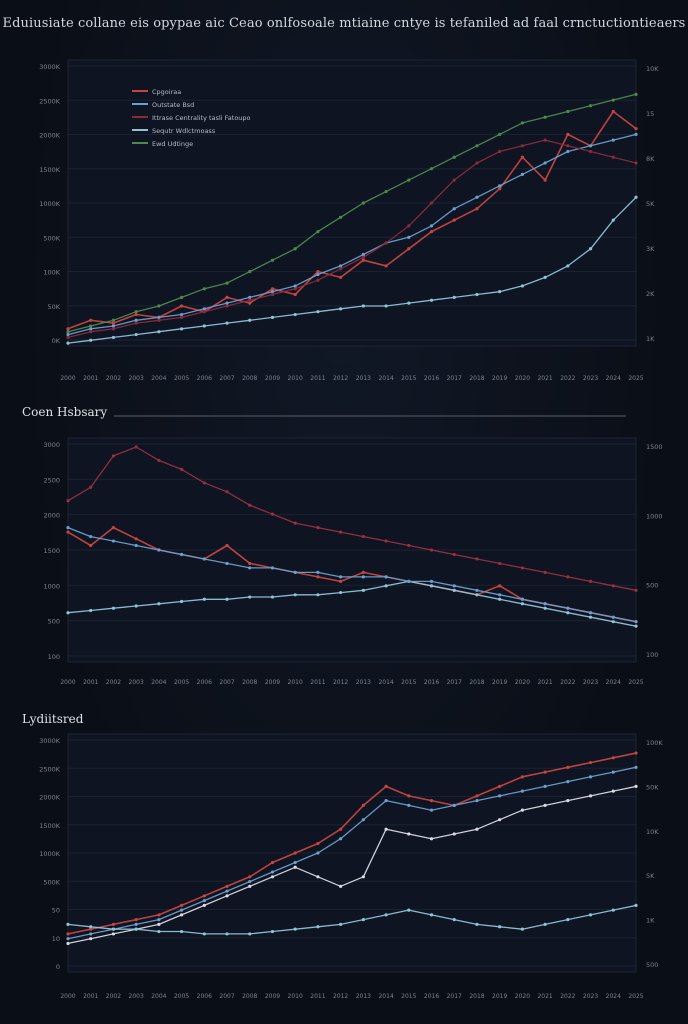  I want to click on x-tick-label: 2007, so click(226, 996).